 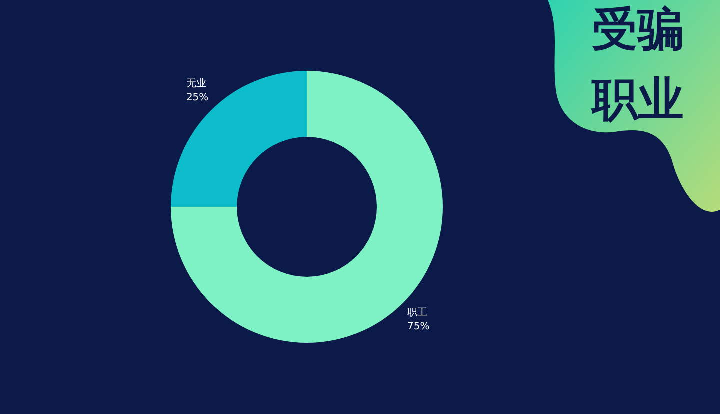 What do you see at coordinates (637, 64) in the screenshot?
I see `text: 受骗职业` at bounding box center [637, 64].